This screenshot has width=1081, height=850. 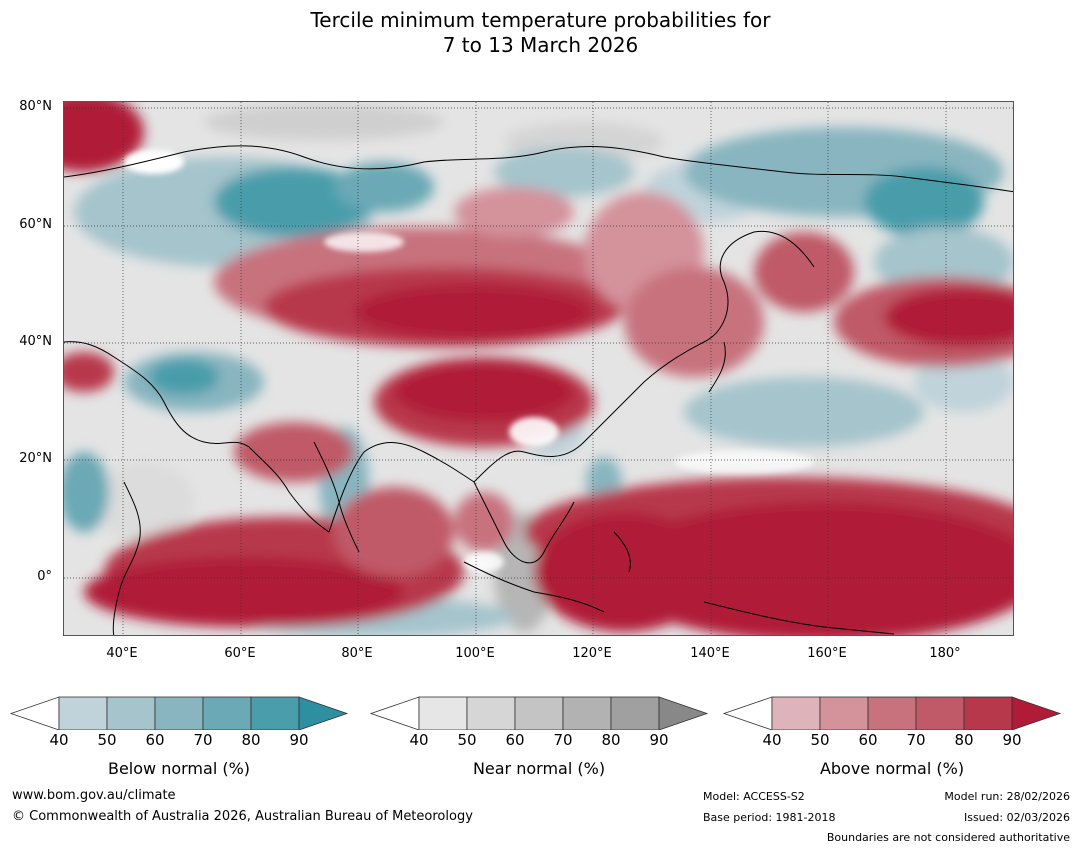 I want to click on near-normal-title: Near normal (%), so click(x=539, y=768).